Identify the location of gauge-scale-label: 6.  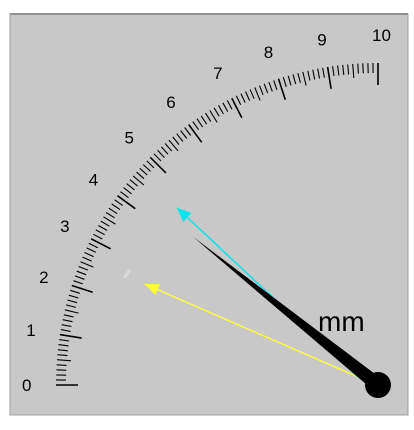
(170, 102).